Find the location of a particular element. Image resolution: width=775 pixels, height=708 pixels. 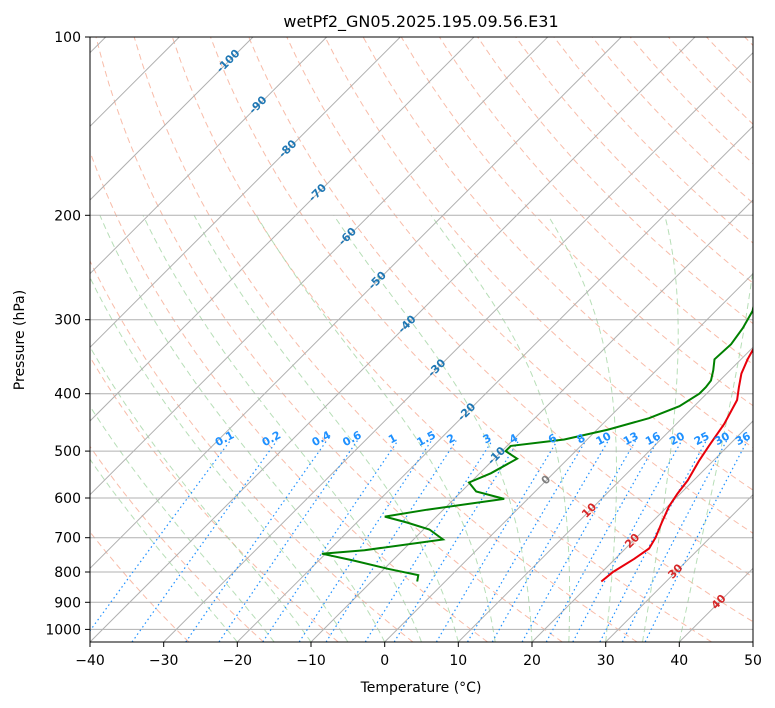

x-tick-label: −10 is located at coordinates (311, 661).